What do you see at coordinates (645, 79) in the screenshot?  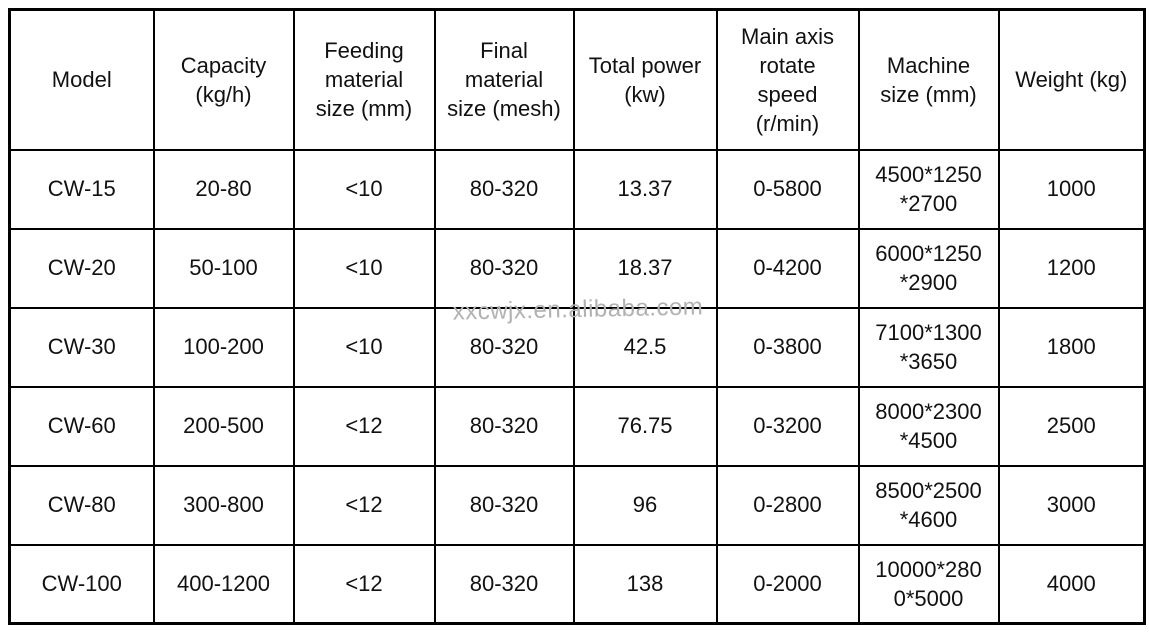 I see `column-header-total-power: Total power (kw)` at bounding box center [645, 79].